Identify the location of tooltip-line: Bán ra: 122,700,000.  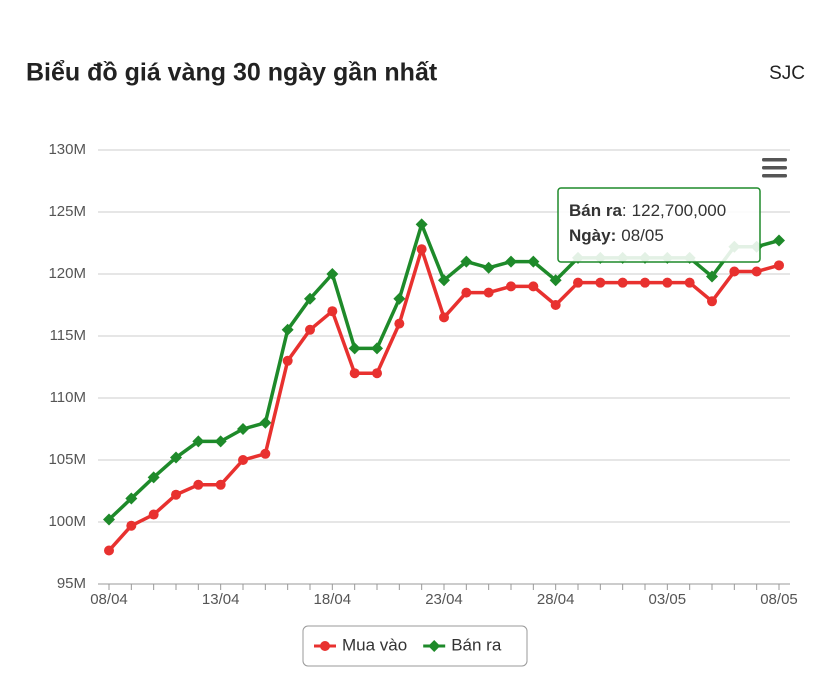
(647, 210).